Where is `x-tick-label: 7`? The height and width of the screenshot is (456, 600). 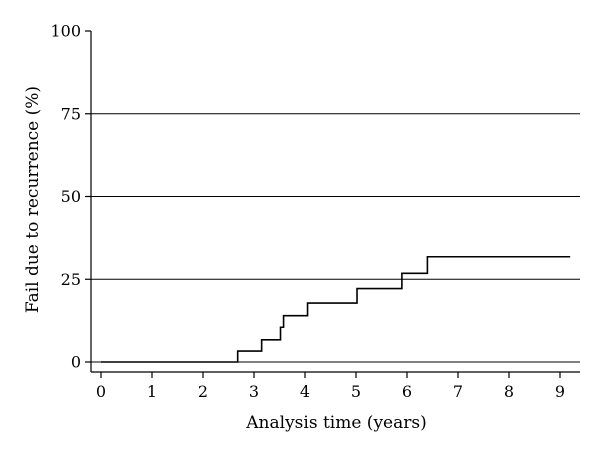 x-tick-label: 7 is located at coordinates (458, 391).